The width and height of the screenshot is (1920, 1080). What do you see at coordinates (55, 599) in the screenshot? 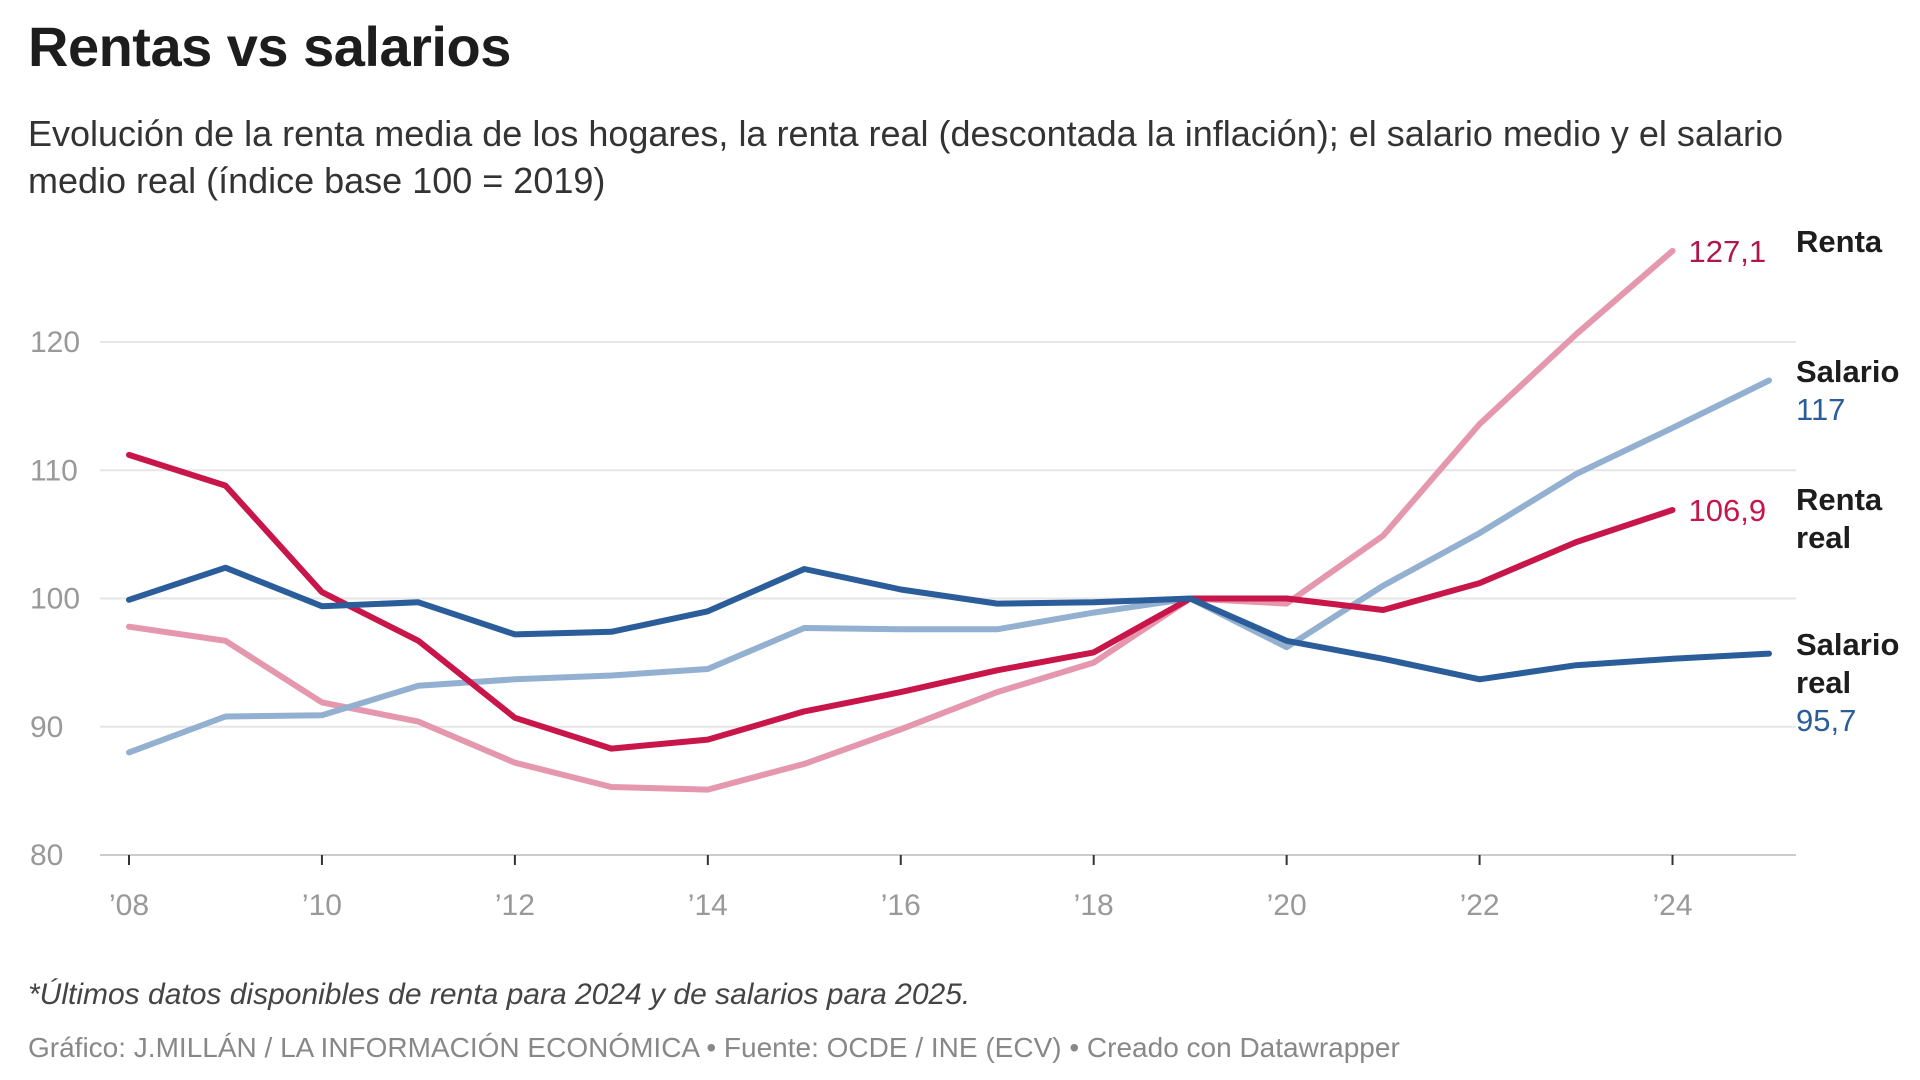
I see `y-tick-label: 100` at bounding box center [55, 599].